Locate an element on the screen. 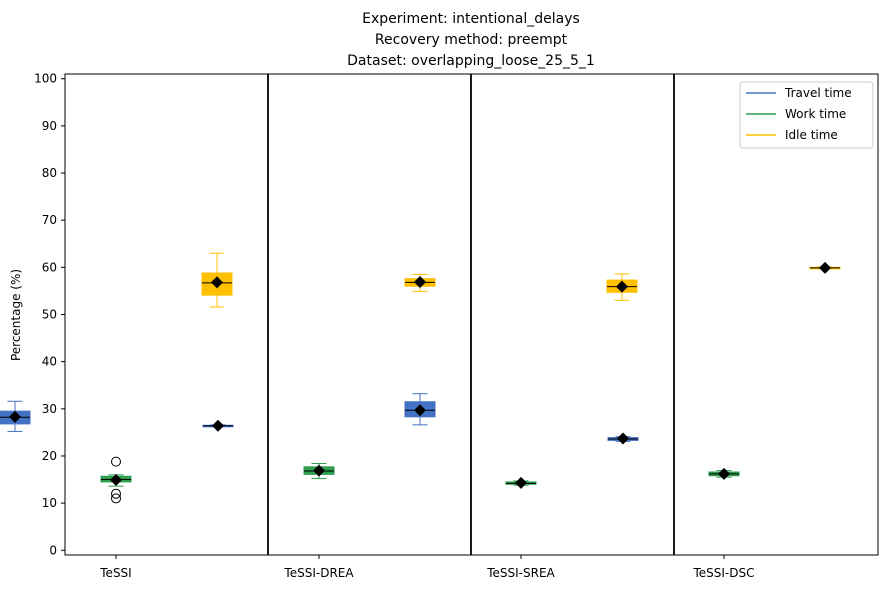 The height and width of the screenshot is (590, 889). legend-frame is located at coordinates (806, 115).